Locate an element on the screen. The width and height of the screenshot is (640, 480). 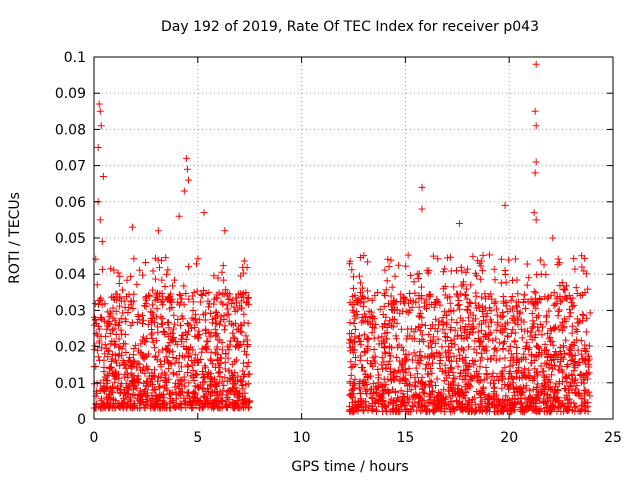
y-tick-label: 0.04 is located at coordinates (70, 275).